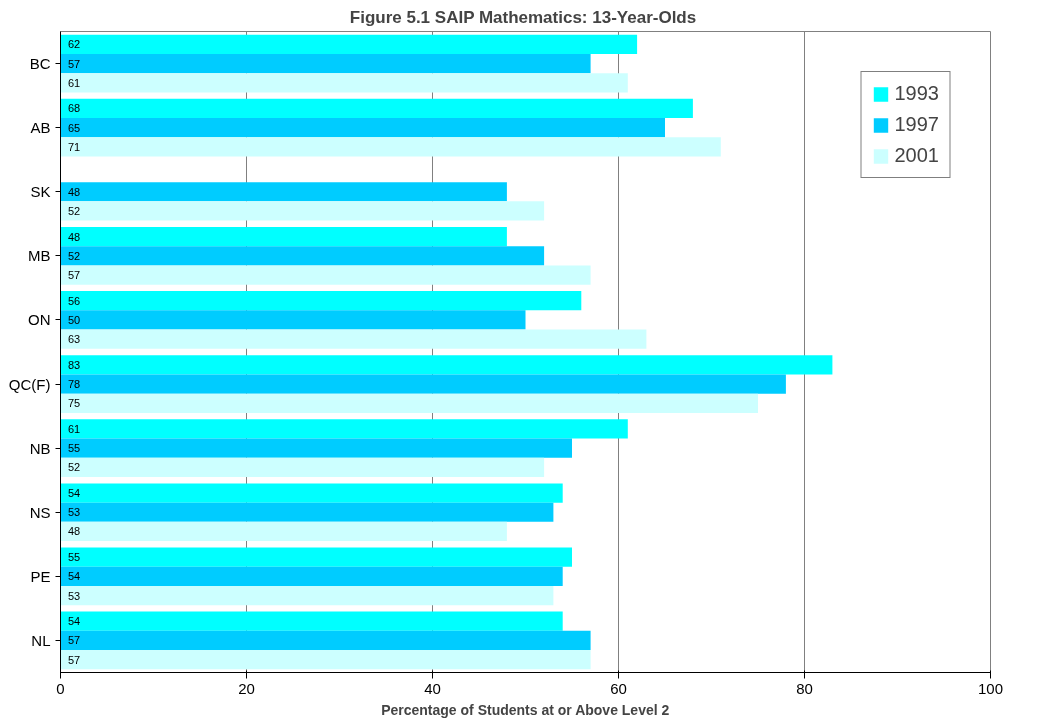  I want to click on y-tick-label: MB, so click(39, 256).